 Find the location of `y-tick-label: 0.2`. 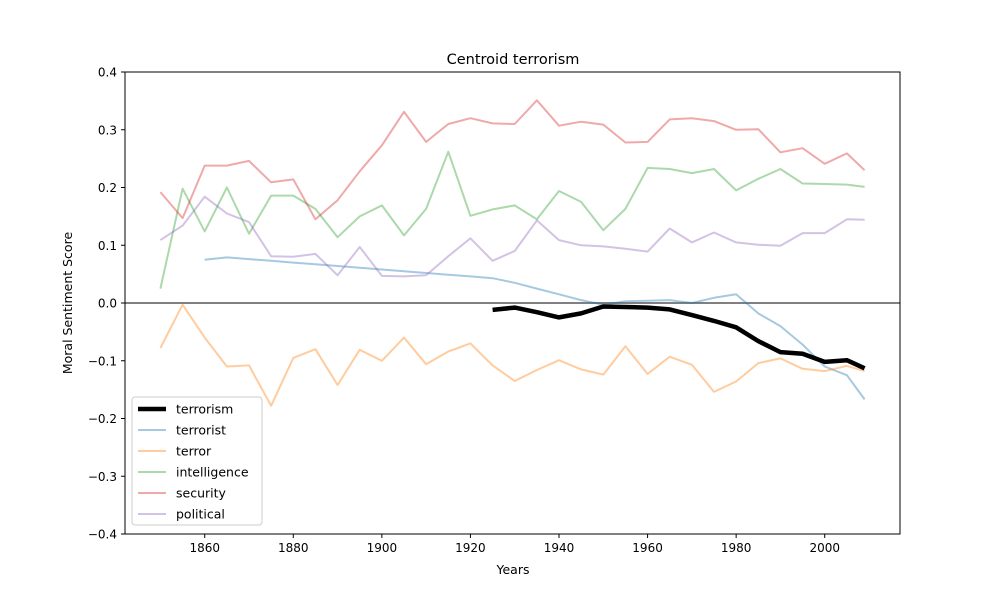

y-tick-label: 0.2 is located at coordinates (107, 188).